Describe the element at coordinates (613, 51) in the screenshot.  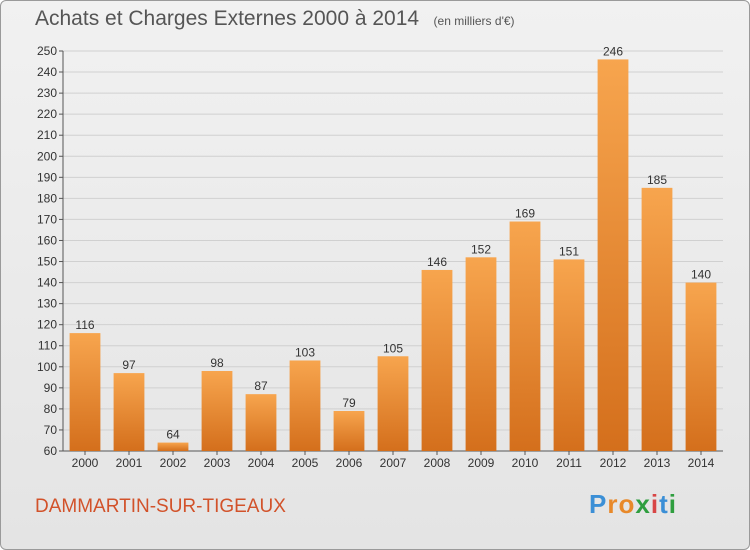
I see `data-label-2012: 246` at that location.